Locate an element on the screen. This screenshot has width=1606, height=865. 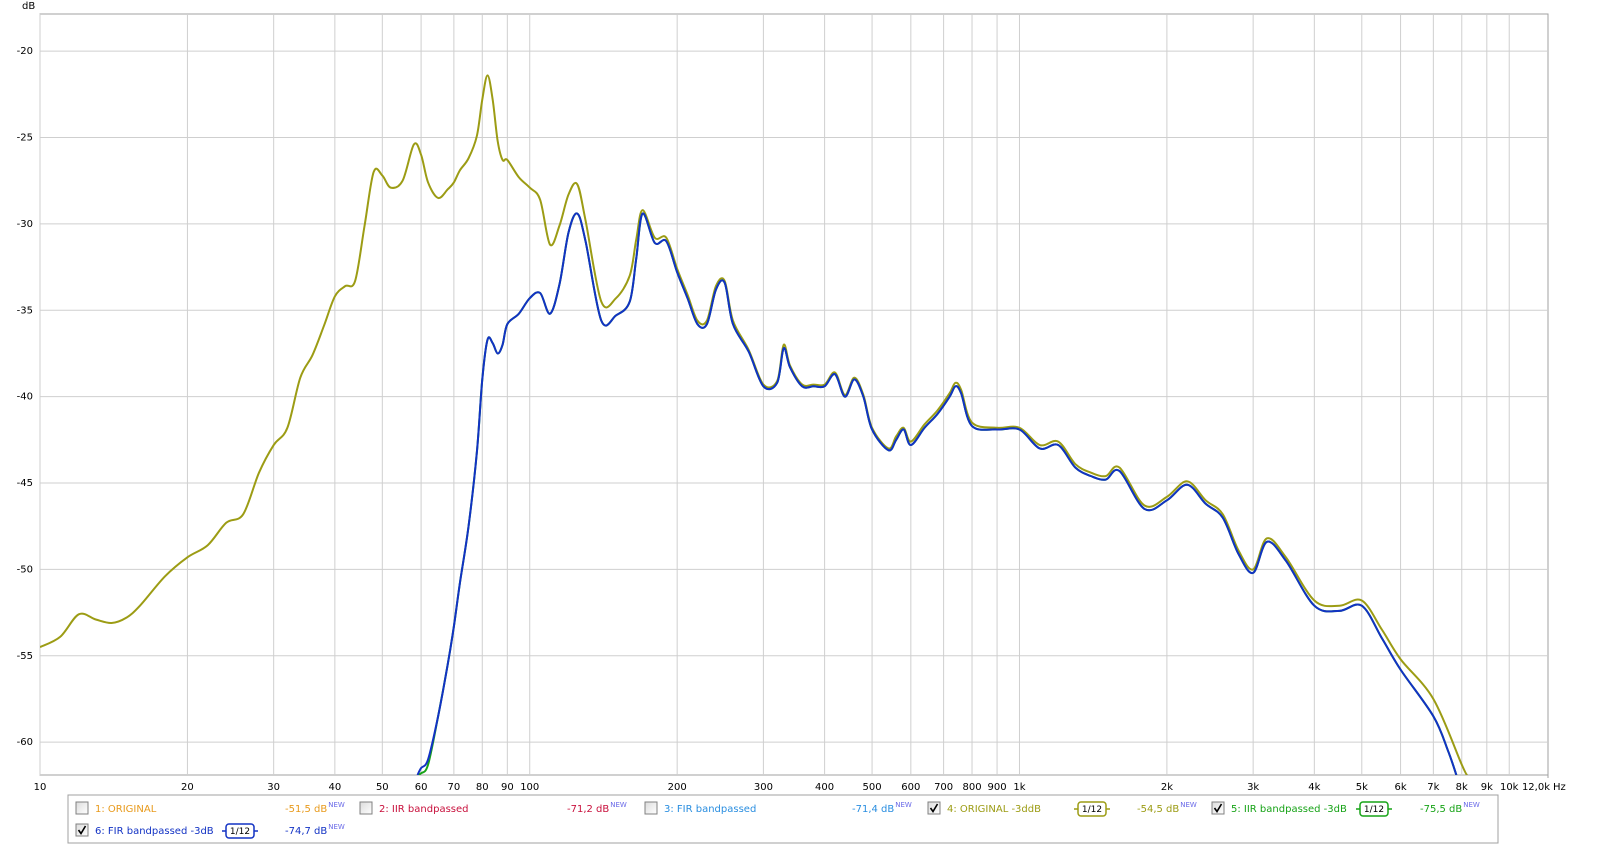
x-tick-label: 70 is located at coordinates (454, 787).